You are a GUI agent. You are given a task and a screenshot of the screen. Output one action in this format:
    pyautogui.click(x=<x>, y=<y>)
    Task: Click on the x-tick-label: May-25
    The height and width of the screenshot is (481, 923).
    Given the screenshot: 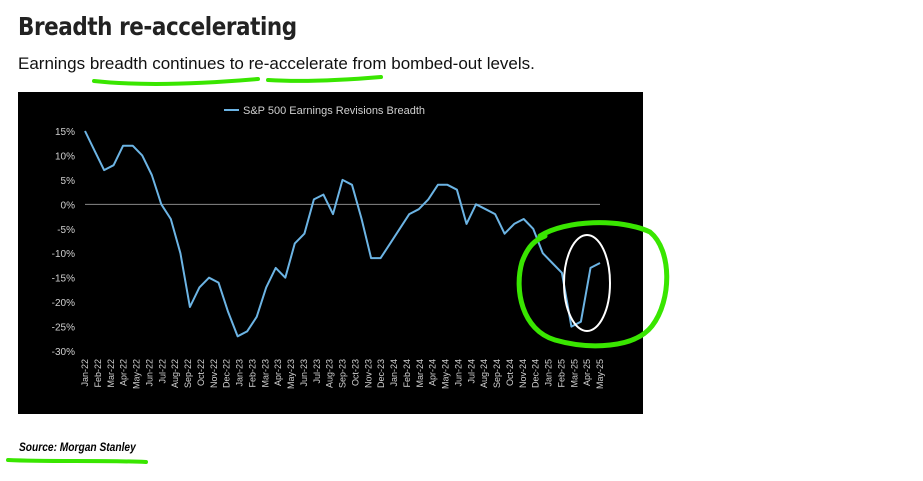 What is the action you would take?
    pyautogui.click(x=600, y=374)
    